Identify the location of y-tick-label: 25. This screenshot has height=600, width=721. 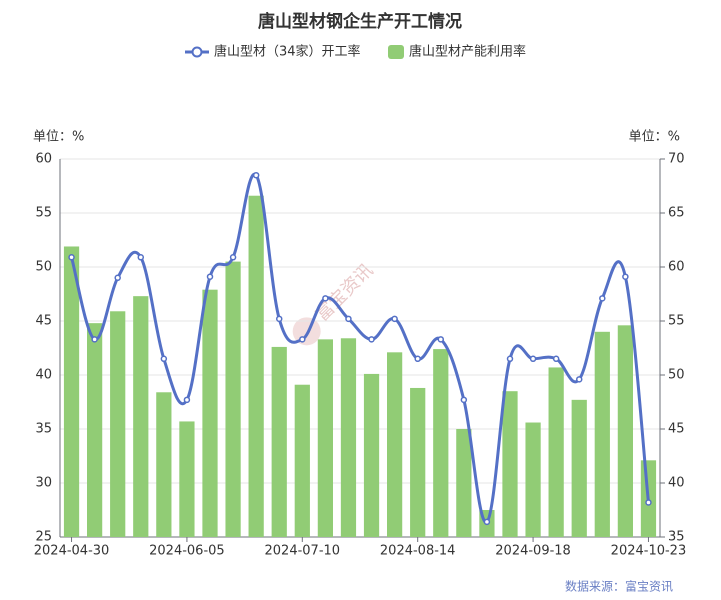
(43, 537).